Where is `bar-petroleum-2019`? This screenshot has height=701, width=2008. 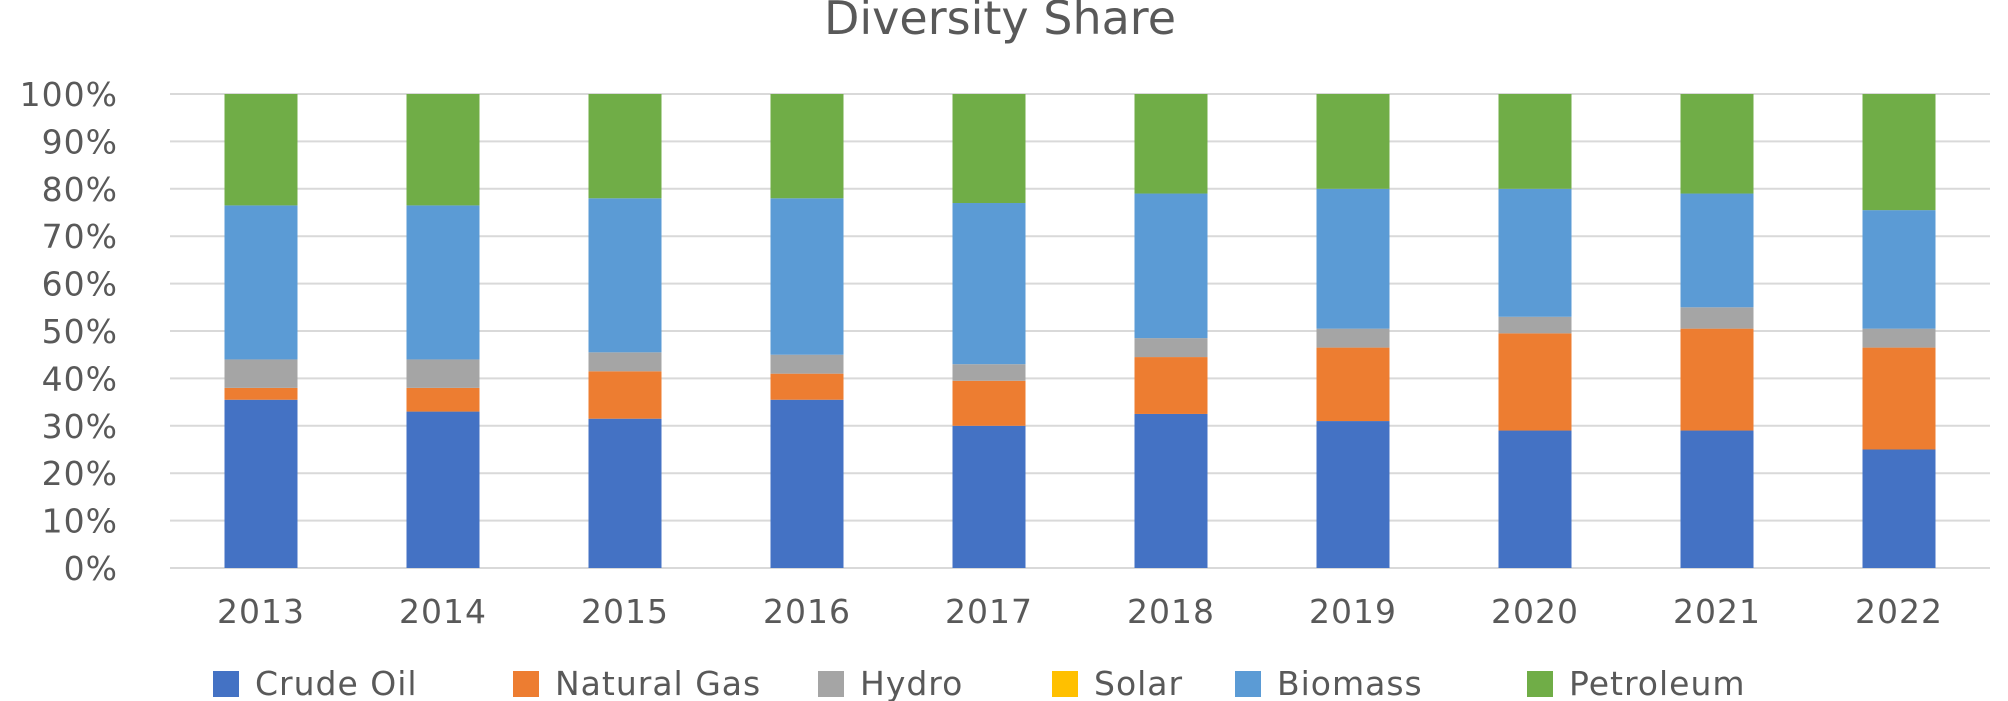
bar-petroleum-2019 is located at coordinates (1353, 141).